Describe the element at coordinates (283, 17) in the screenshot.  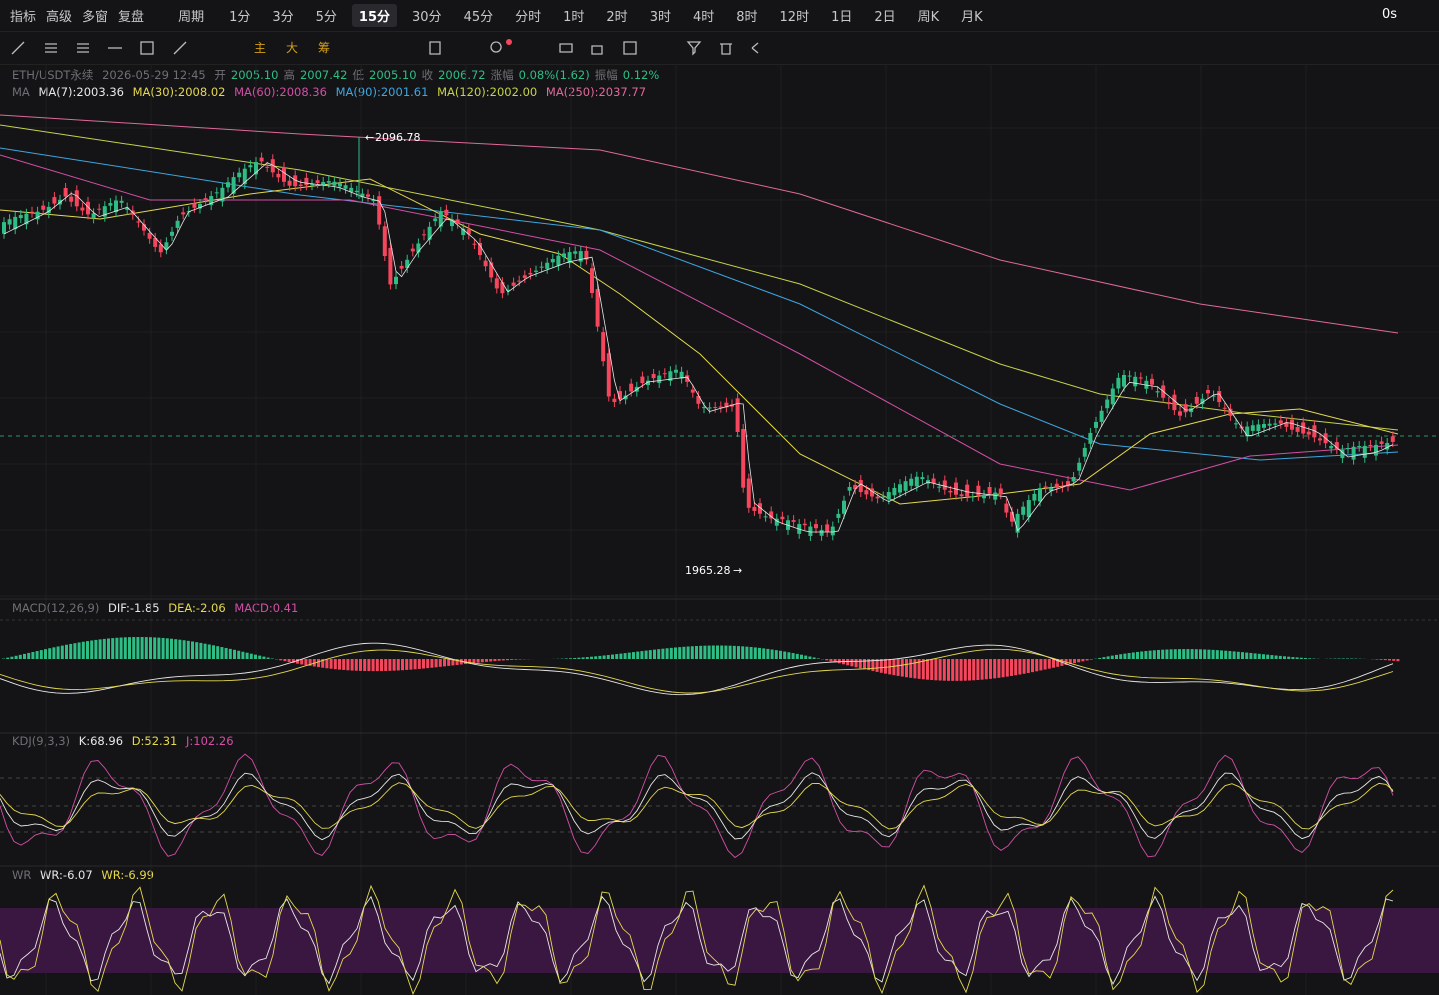
I see `interval-button: 3分` at that location.